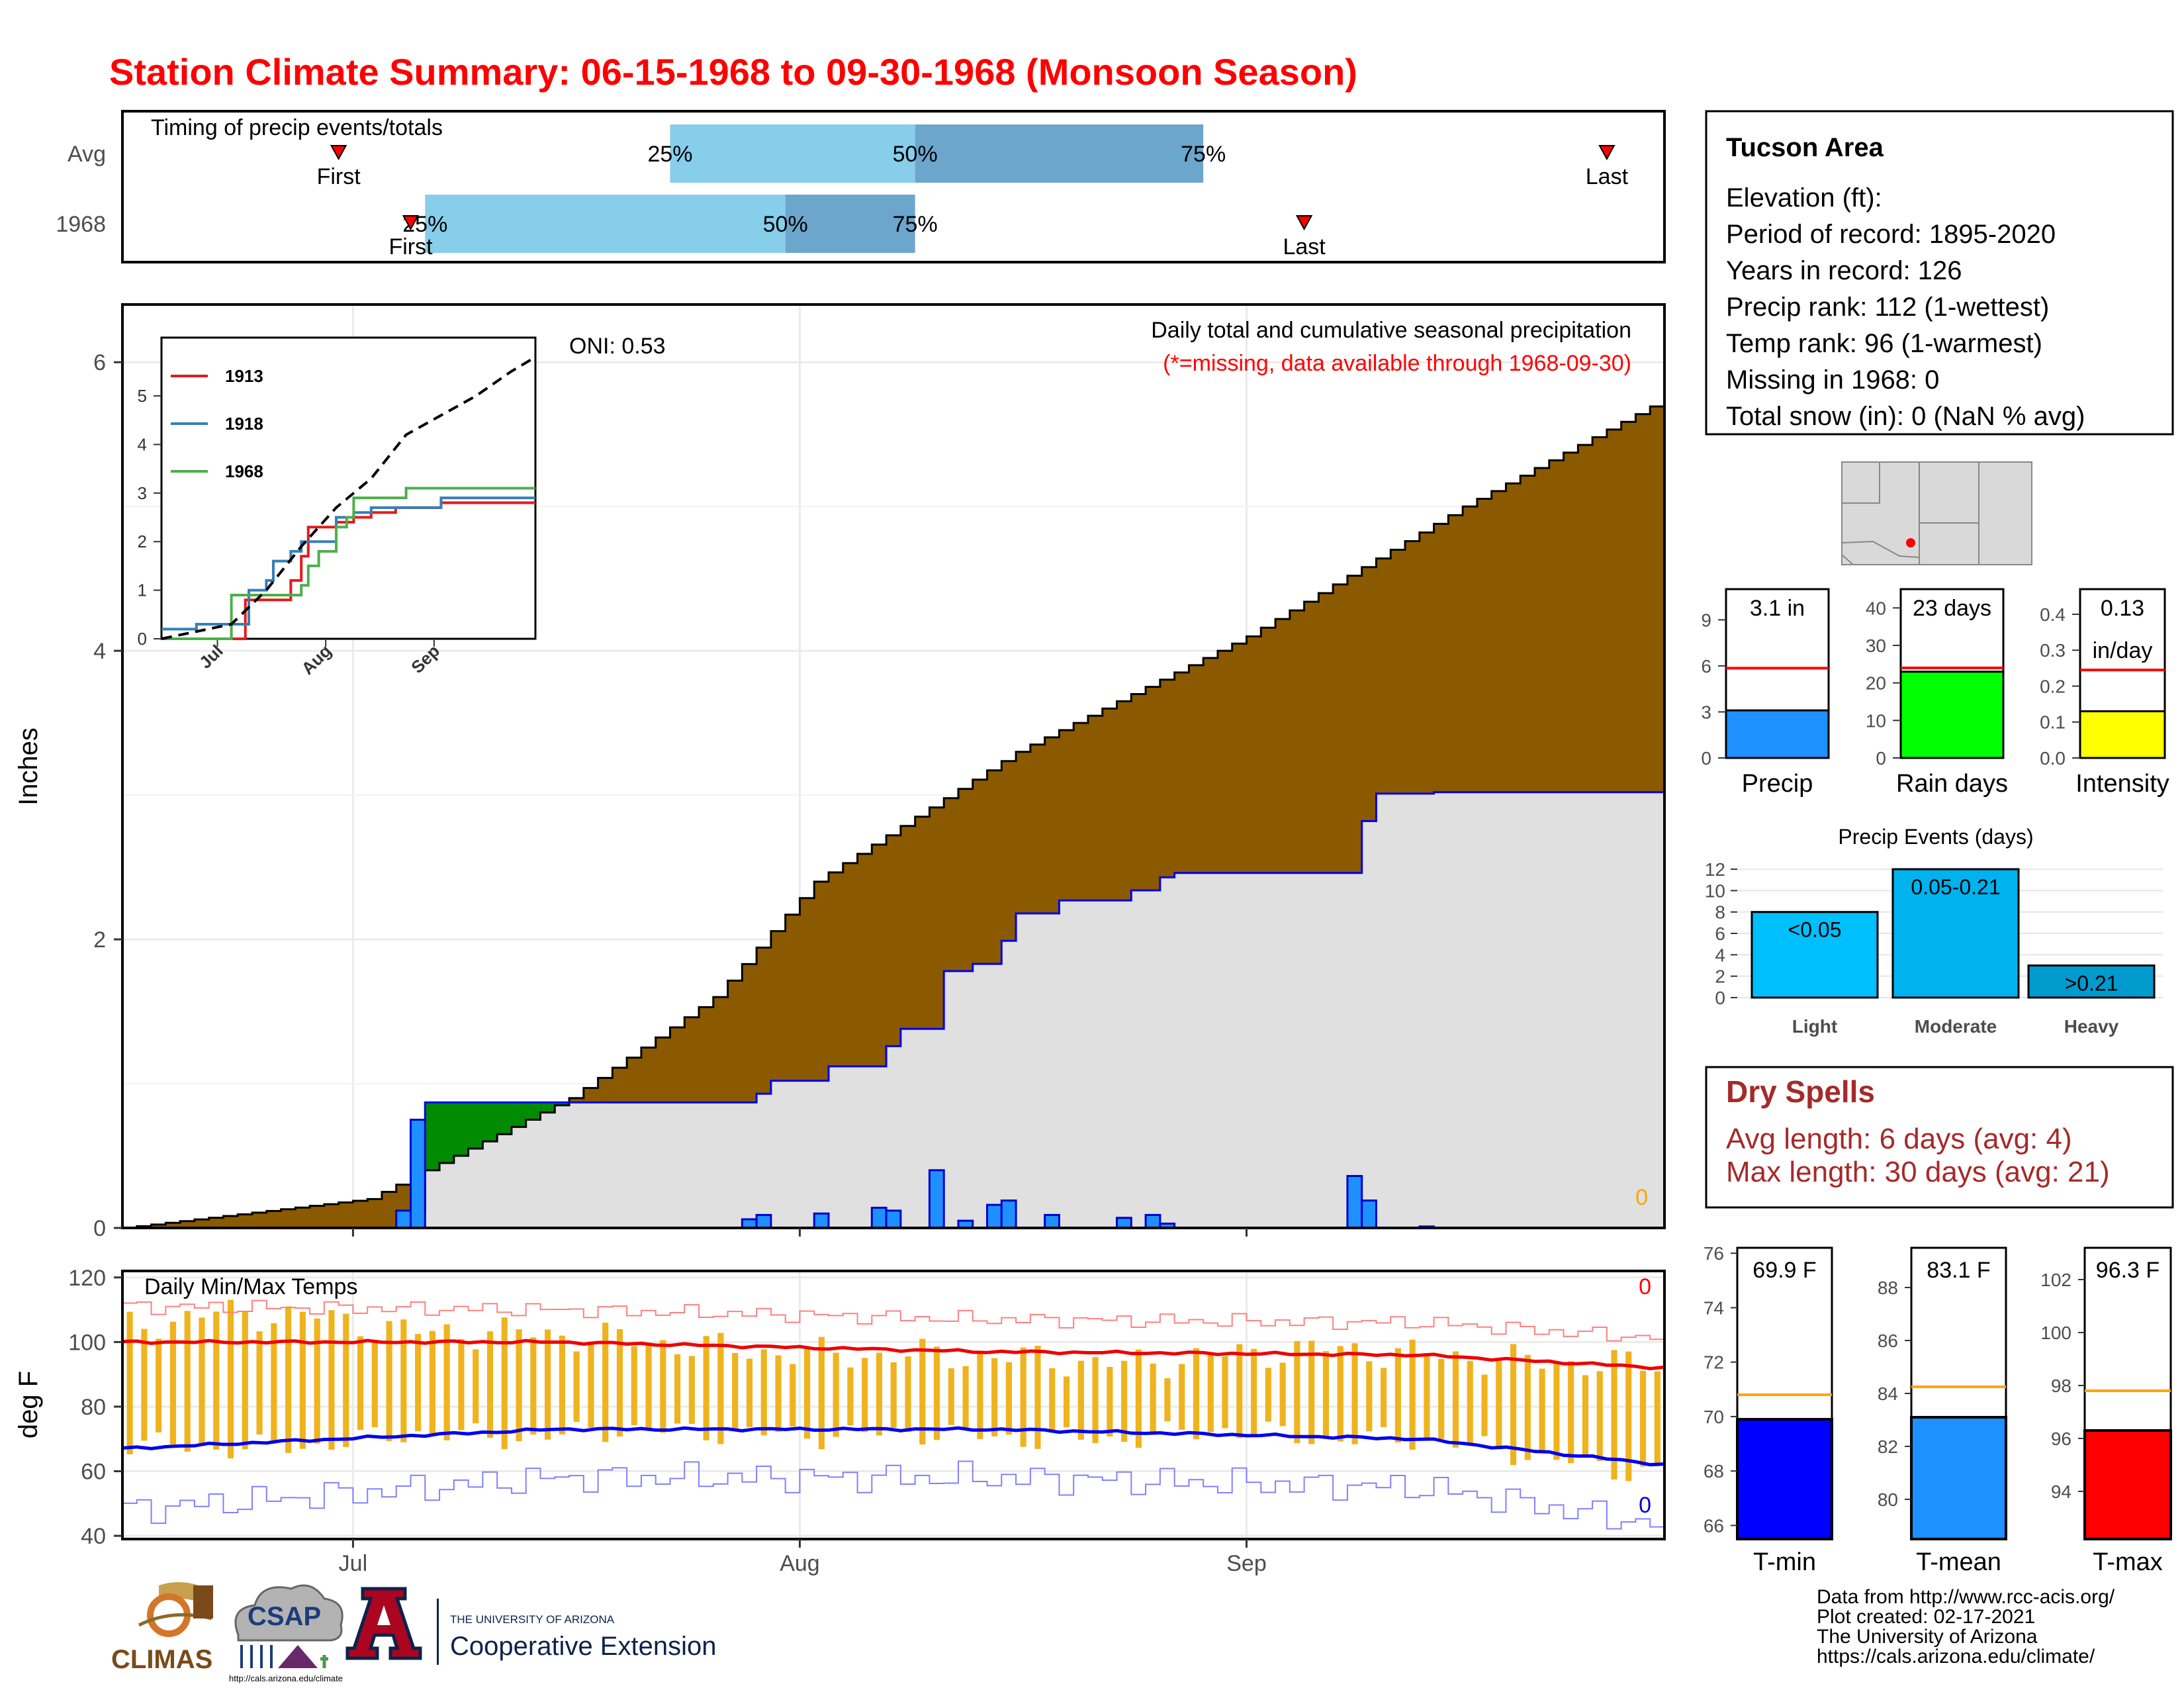  What do you see at coordinates (1815, 930) in the screenshot?
I see `events-bar-label: <0.05` at bounding box center [1815, 930].